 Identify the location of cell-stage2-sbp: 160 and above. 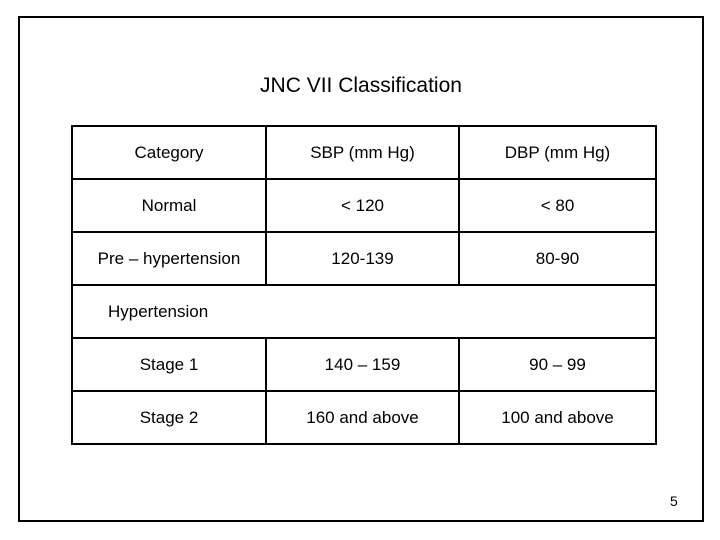
(362, 417).